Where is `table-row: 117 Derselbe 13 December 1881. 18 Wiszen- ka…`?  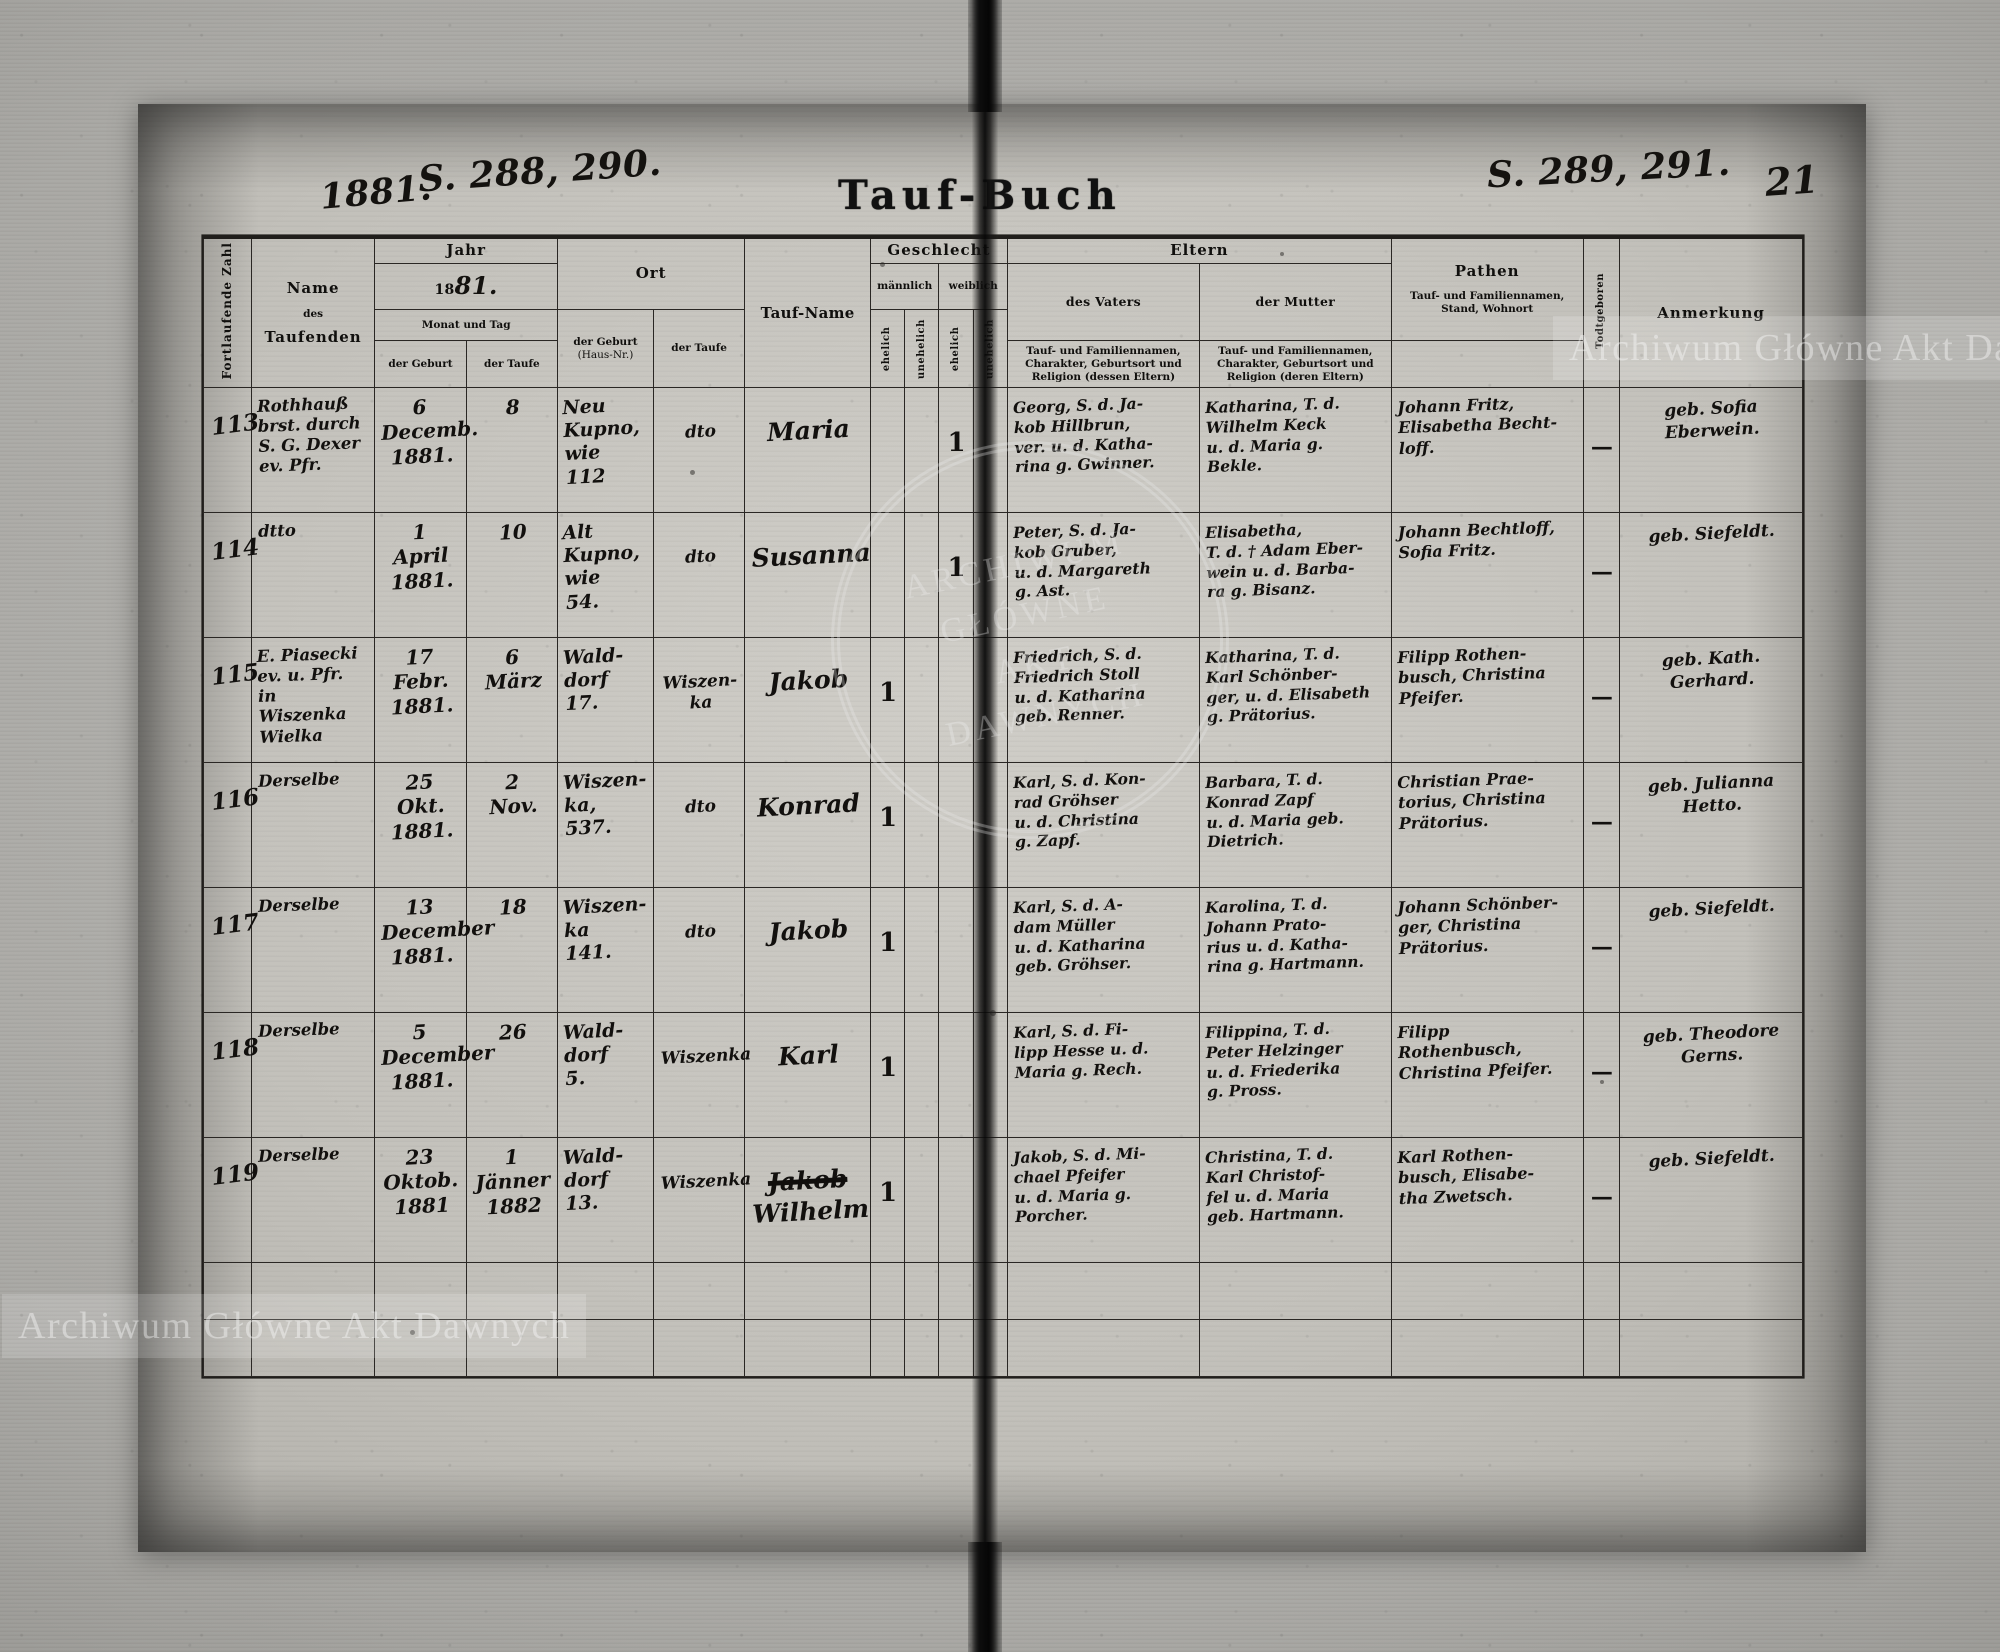
table-row: 117 Derselbe 13 December 1881. 18 Wiszen- ka… is located at coordinates (1003, 950).